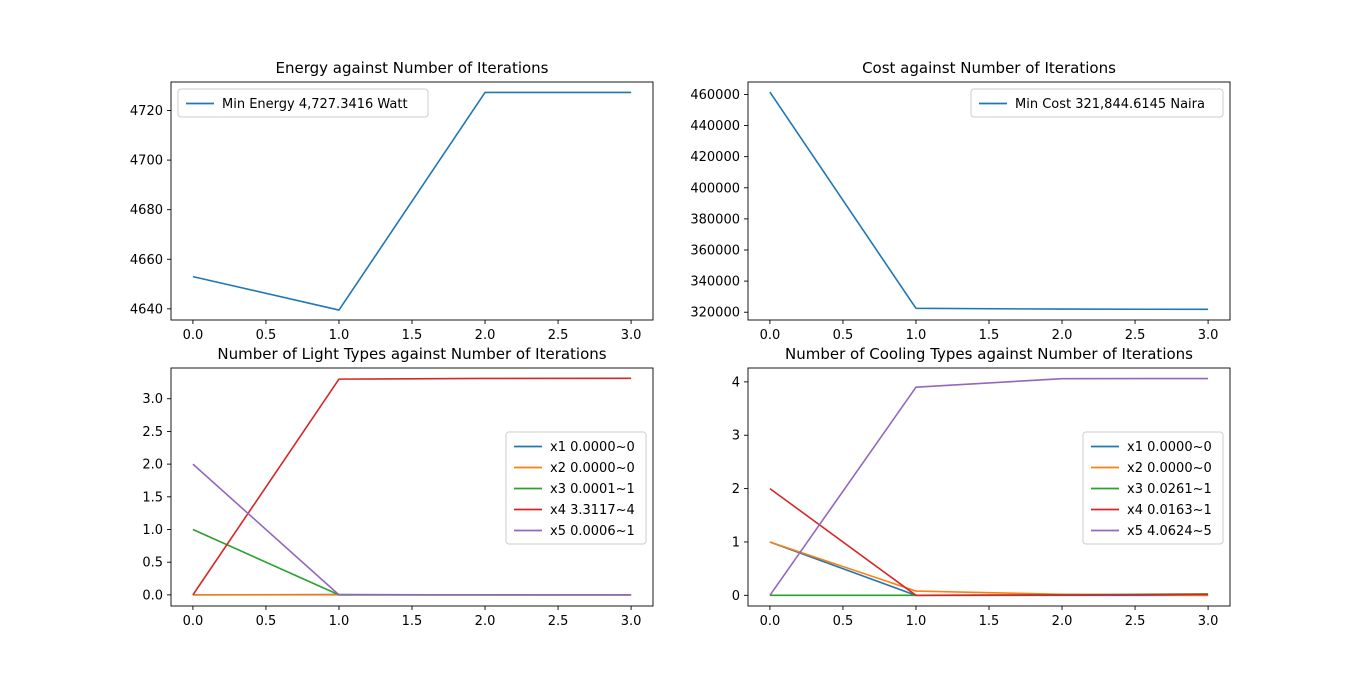 This screenshot has width=1366, height=681. What do you see at coordinates (1110, 104) in the screenshot?
I see `legend-label: Min Cost 321,844.6145 Naira` at bounding box center [1110, 104].